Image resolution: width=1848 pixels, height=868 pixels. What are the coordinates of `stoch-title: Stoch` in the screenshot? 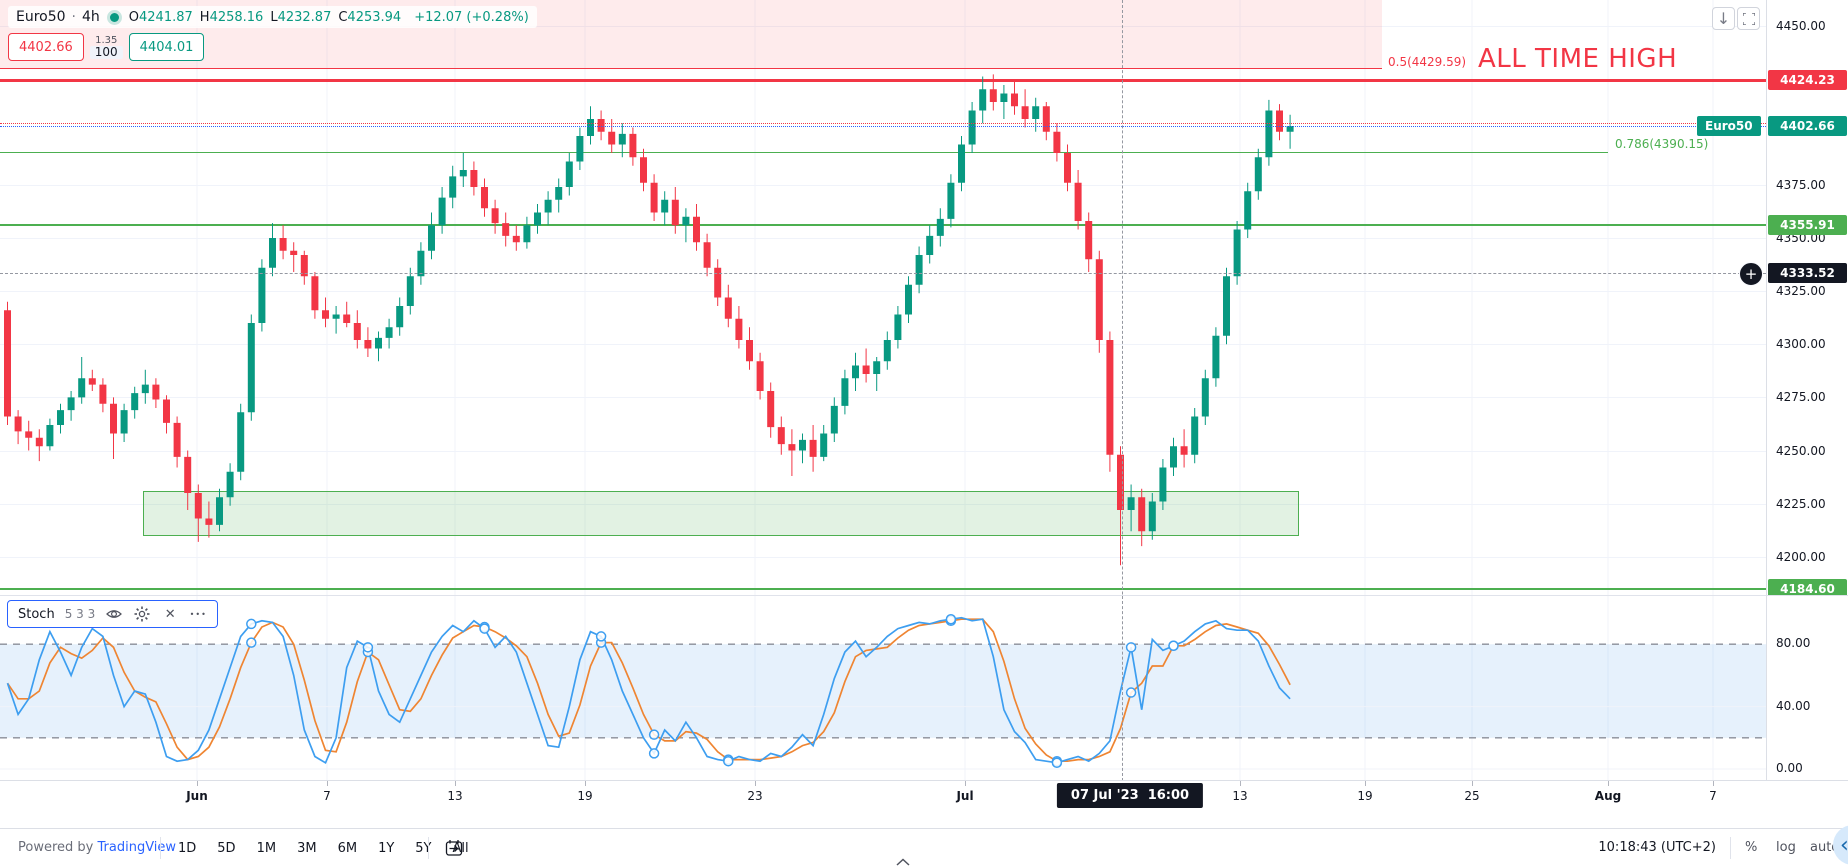 It's located at (36, 614).